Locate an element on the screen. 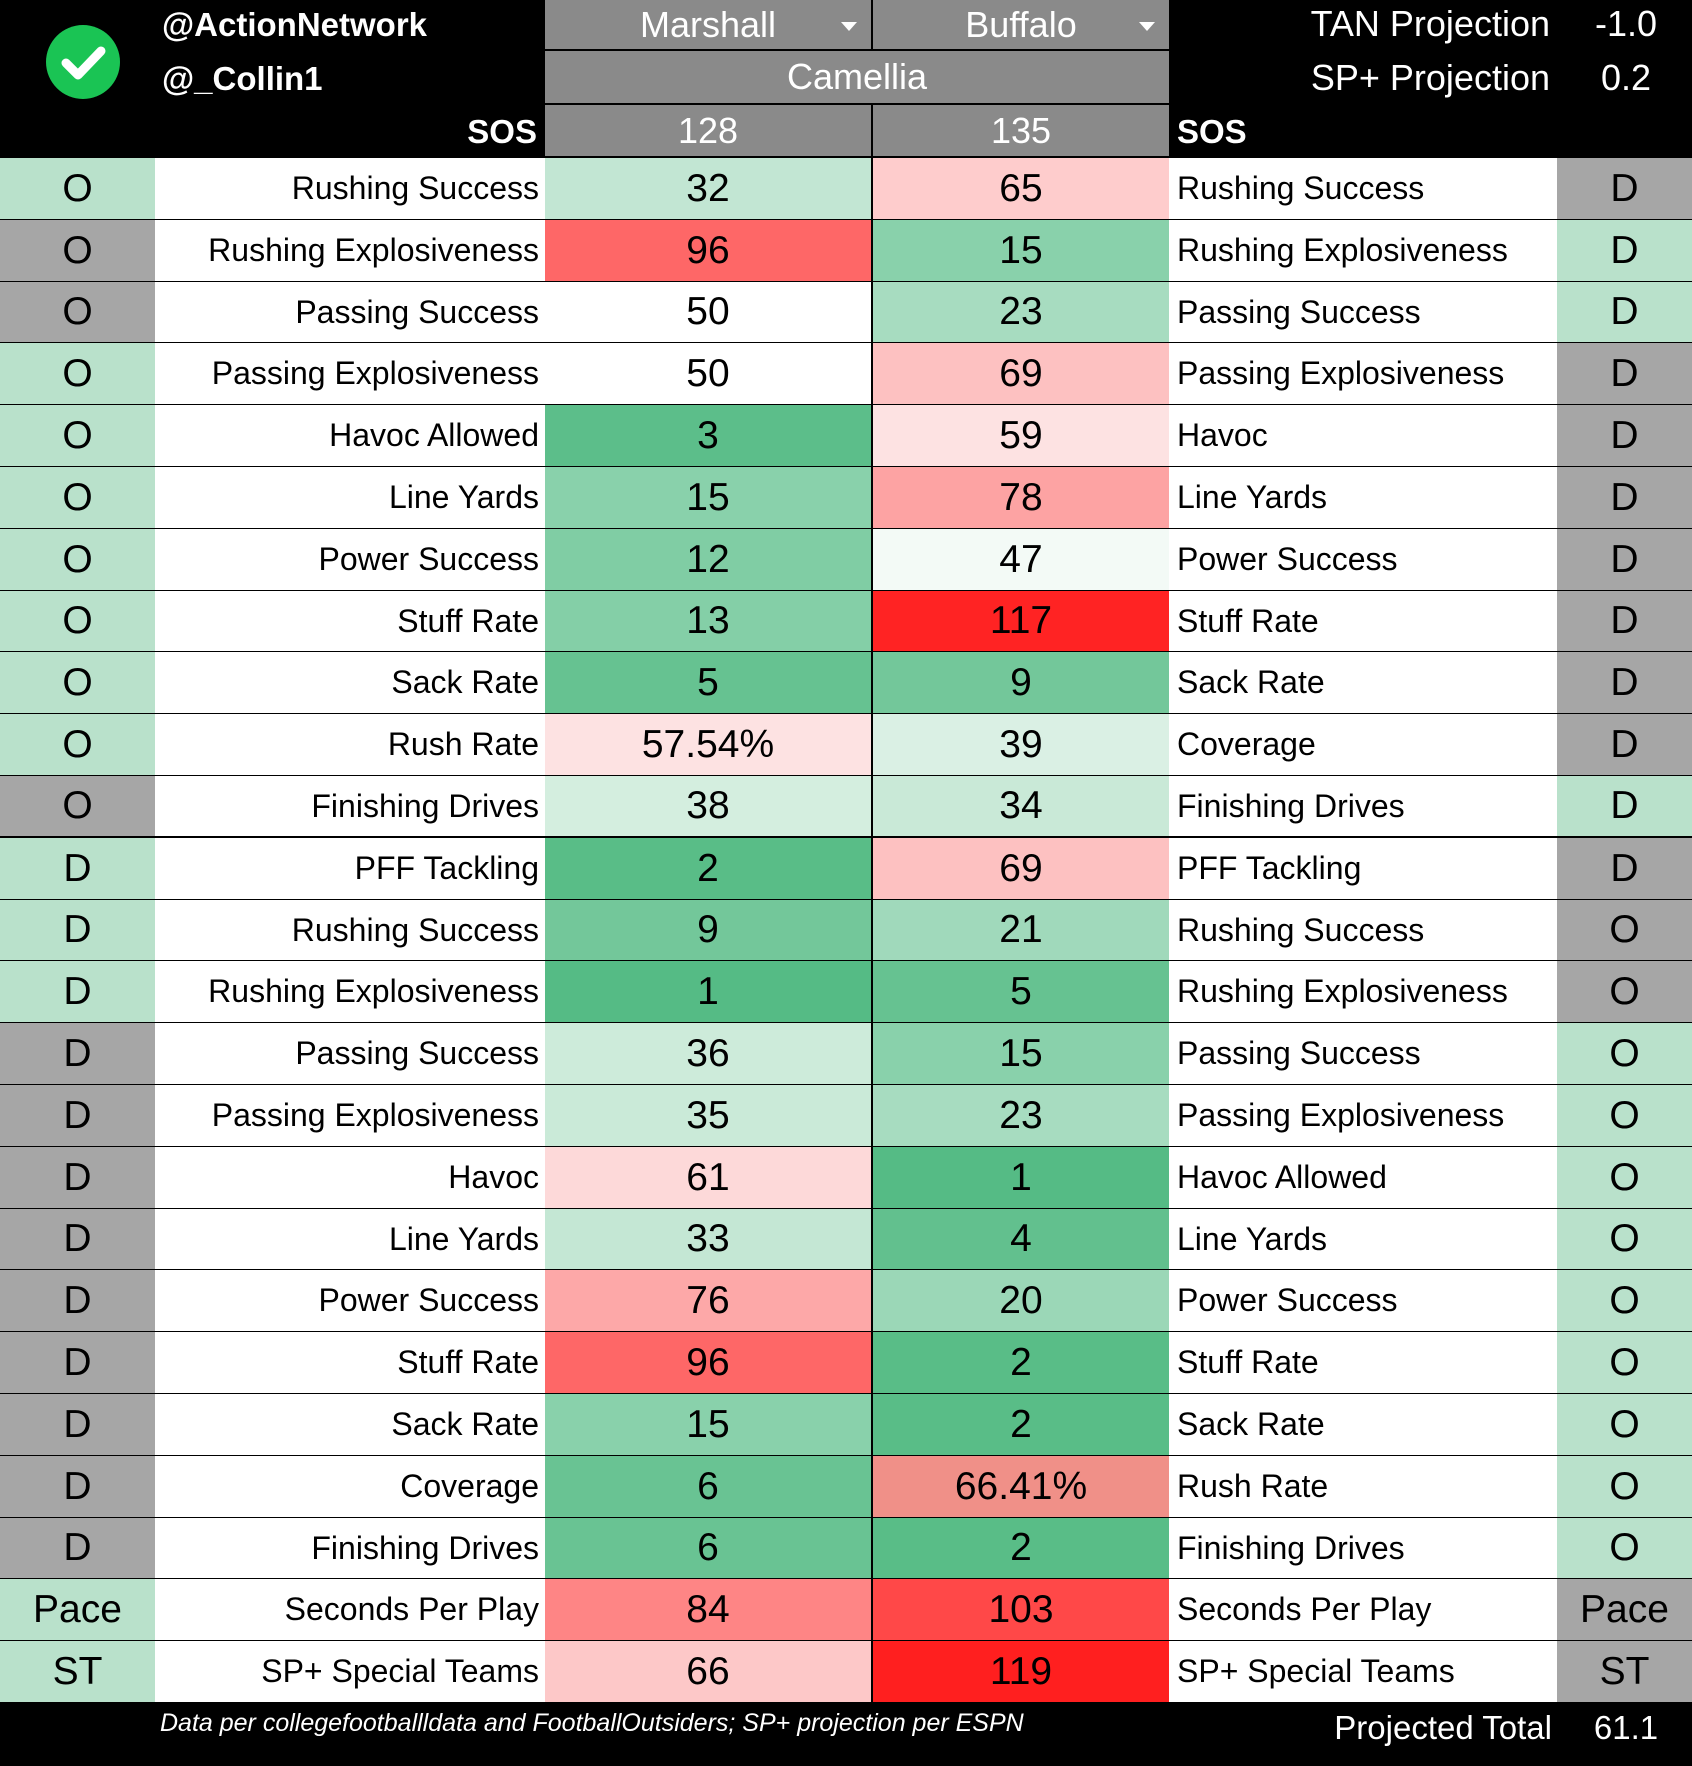 The height and width of the screenshot is (1766, 1692). right-metric-label: Sack Rate is located at coordinates (1363, 683).